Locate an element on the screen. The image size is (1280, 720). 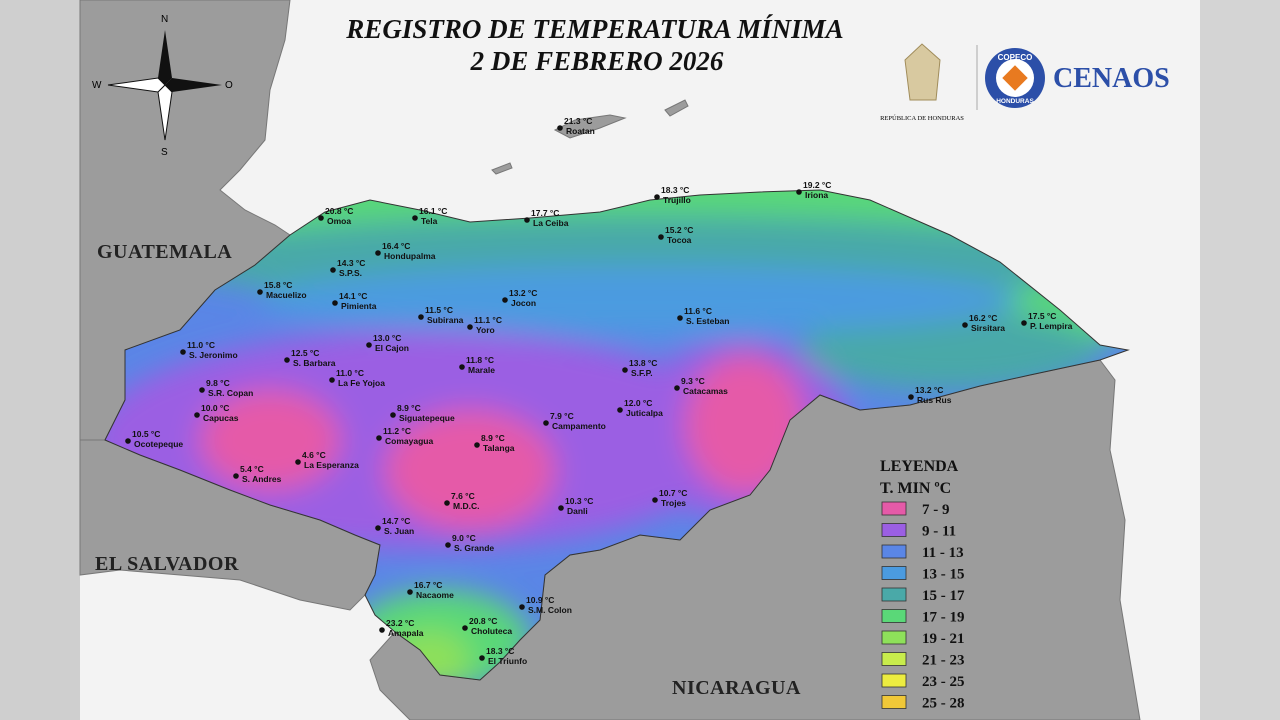
station-temp: 5.4 °C is located at coordinates (252, 469).